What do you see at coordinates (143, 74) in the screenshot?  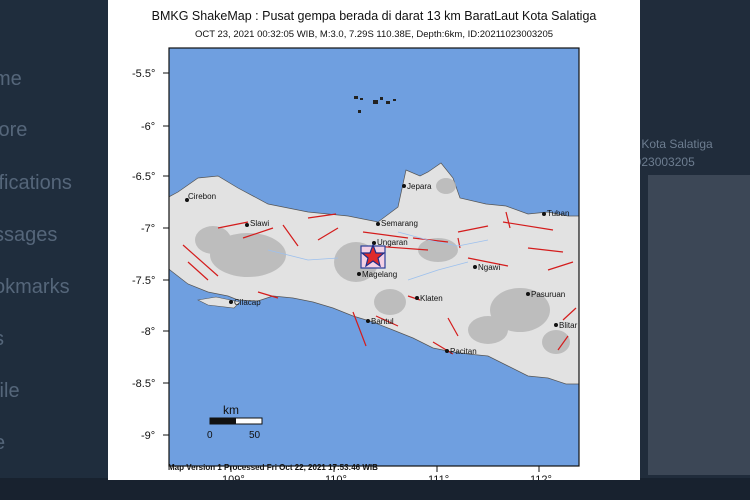 I see `lat-label: -5.5°` at bounding box center [143, 74].